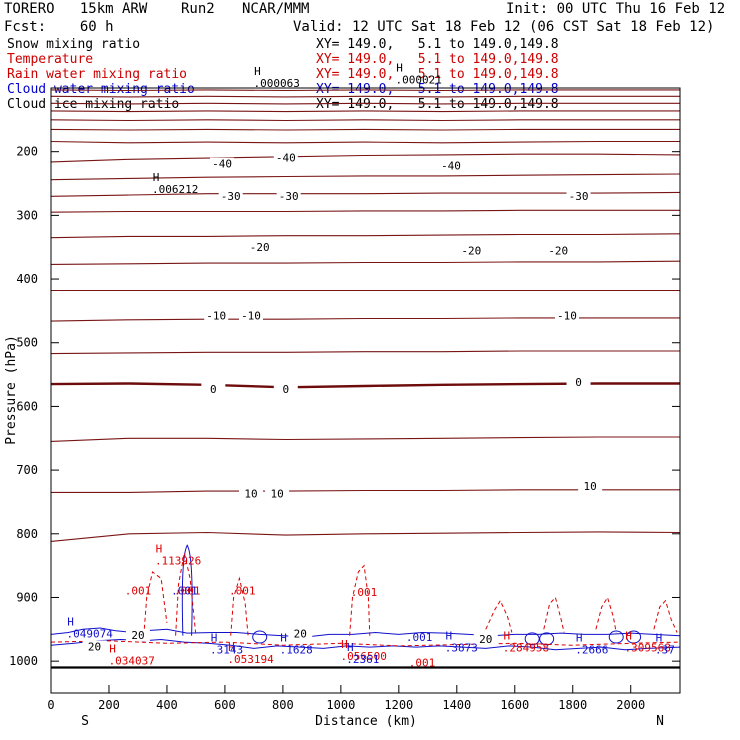 The image size is (740, 740). Describe the element at coordinates (27, 343) in the screenshot. I see `y-tick-label: 500` at that location.